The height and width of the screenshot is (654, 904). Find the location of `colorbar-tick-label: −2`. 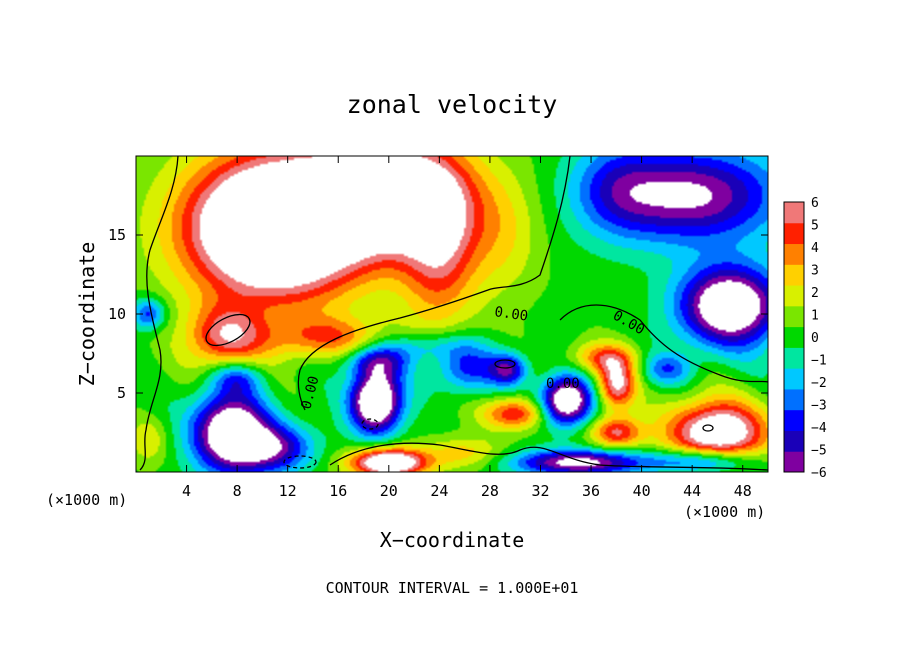

colorbar-tick-label: −2 is located at coordinates (819, 383).